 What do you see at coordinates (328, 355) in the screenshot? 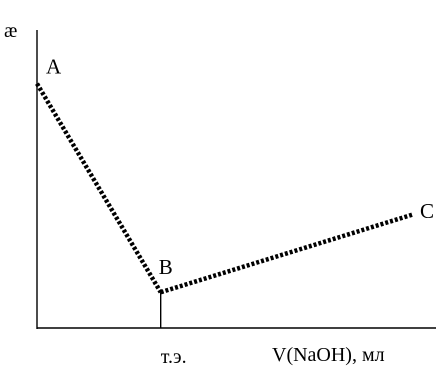
I see `x-axis-label: V(NaOH), мл` at bounding box center [328, 355].